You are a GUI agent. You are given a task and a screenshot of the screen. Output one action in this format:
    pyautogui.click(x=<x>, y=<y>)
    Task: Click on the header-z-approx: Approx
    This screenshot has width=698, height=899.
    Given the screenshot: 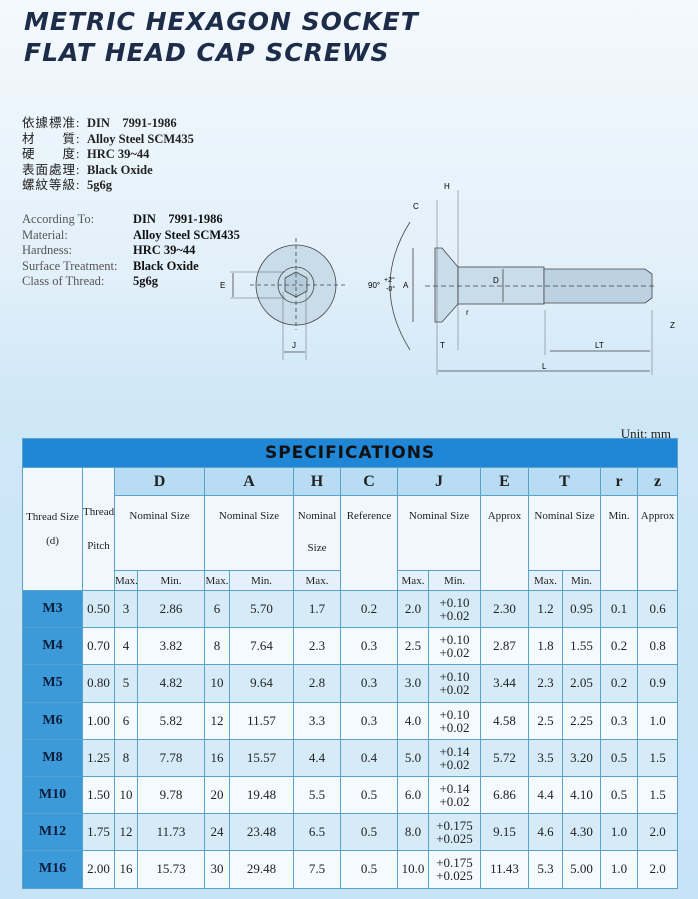 What is the action you would take?
    pyautogui.click(x=657, y=543)
    